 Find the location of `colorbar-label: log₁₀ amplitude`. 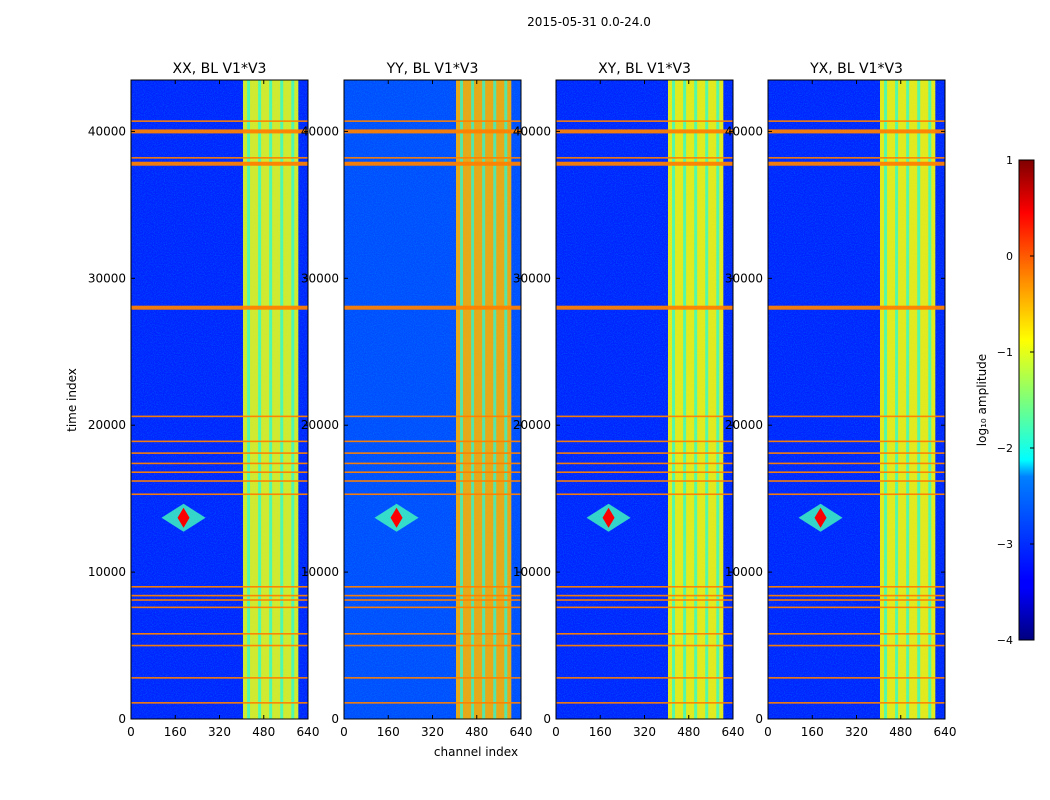

colorbar-label: log₁₀ amplitude is located at coordinates (982, 400).